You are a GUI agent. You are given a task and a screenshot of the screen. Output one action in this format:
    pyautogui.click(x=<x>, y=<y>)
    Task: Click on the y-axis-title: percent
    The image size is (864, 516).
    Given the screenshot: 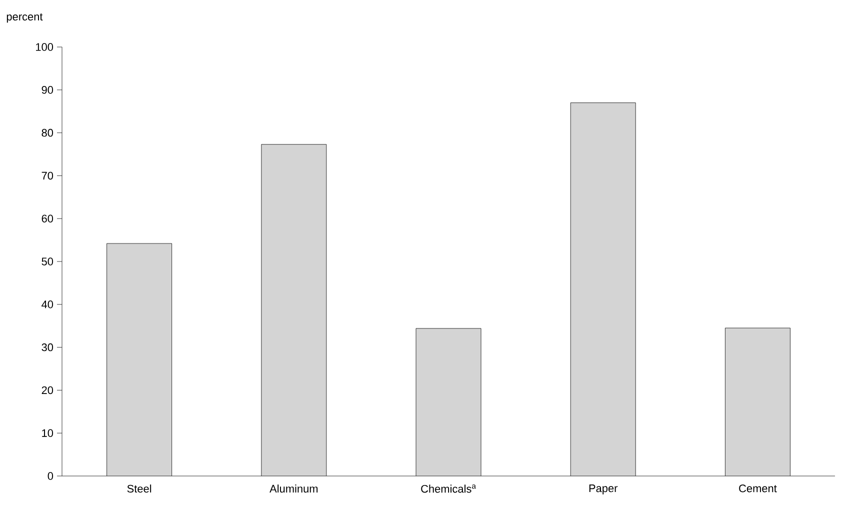 What is the action you would take?
    pyautogui.click(x=24, y=18)
    